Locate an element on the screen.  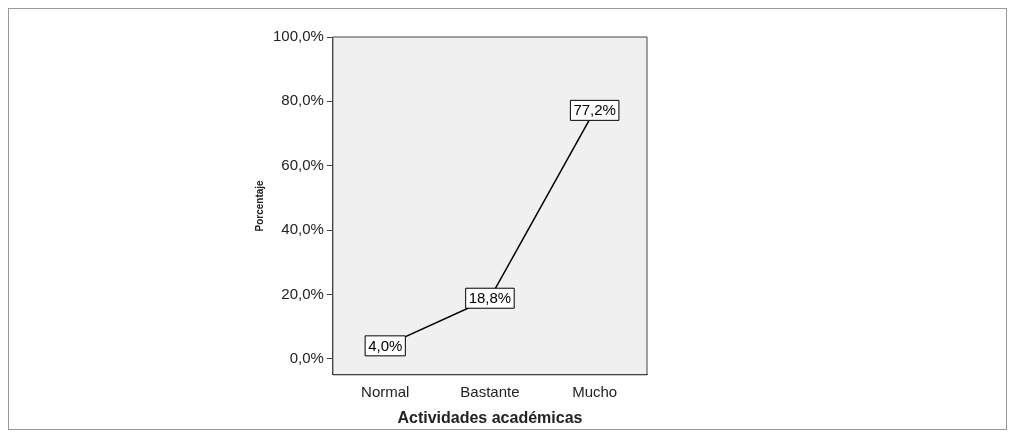
x-tick-label: Mucho is located at coordinates (595, 391).